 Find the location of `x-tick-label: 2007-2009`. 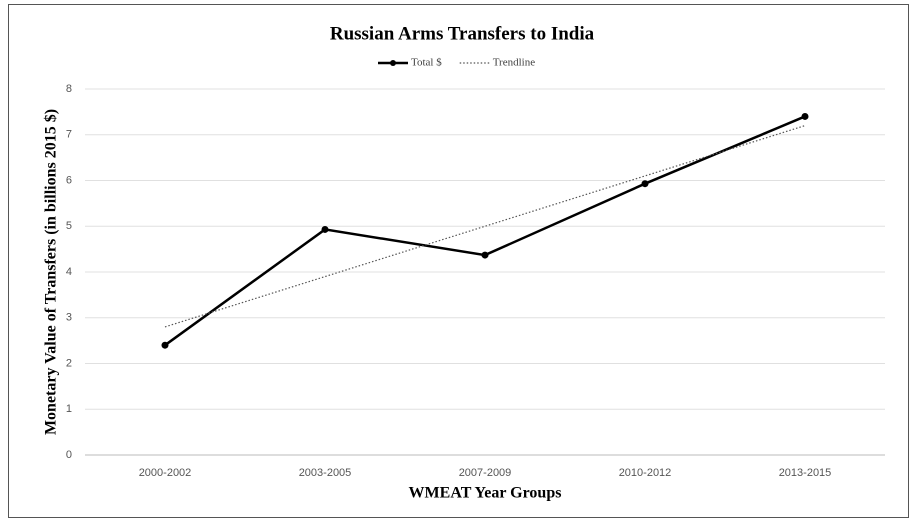

x-tick-label: 2007-2009 is located at coordinates (485, 473).